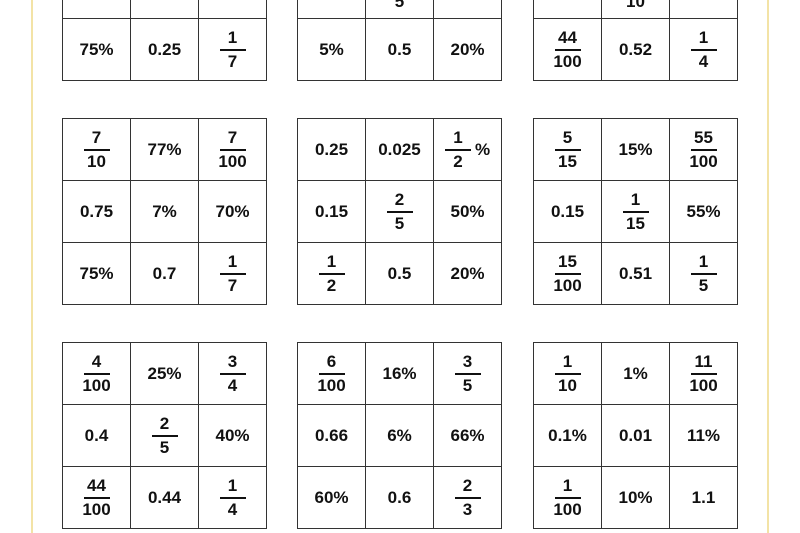 This screenshot has height=533, width=800. What do you see at coordinates (331, 373) in the screenshot?
I see `grid-cell: 6 100` at bounding box center [331, 373].